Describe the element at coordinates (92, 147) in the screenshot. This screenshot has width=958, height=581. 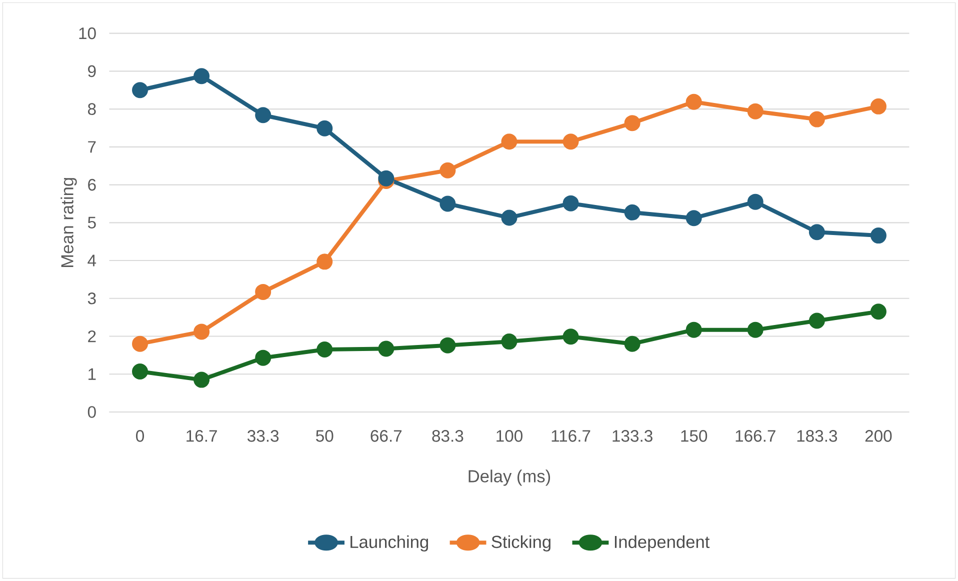
I see `y-tick-label: 7` at that location.